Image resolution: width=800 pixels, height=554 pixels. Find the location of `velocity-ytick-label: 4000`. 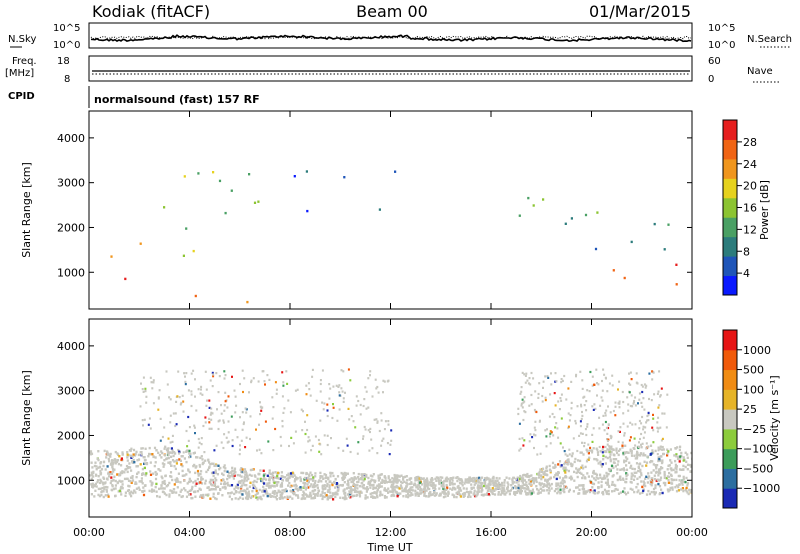

velocity-ytick-label: 4000 is located at coordinates (71, 346).